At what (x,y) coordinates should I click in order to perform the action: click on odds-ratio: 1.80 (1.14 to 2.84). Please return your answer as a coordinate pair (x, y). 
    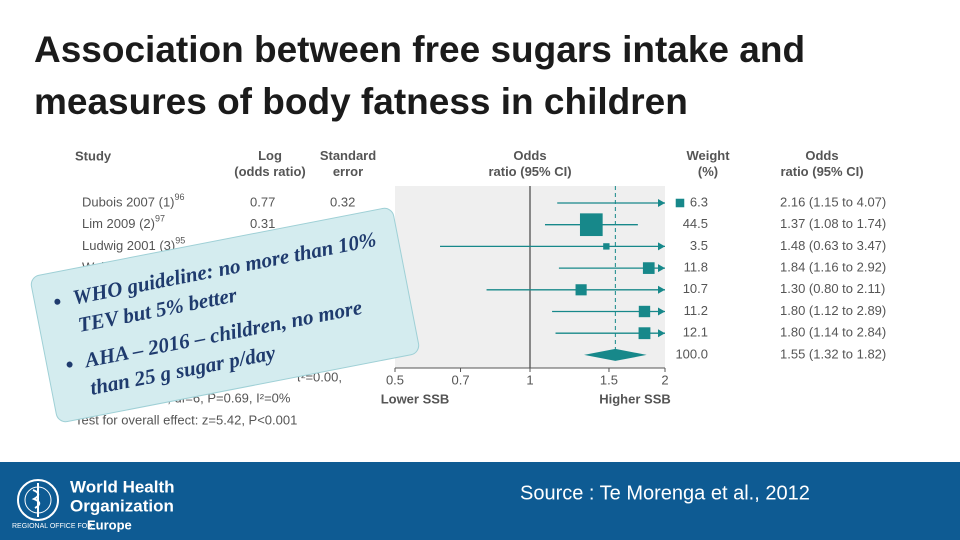
    Looking at the image, I should click on (833, 332).